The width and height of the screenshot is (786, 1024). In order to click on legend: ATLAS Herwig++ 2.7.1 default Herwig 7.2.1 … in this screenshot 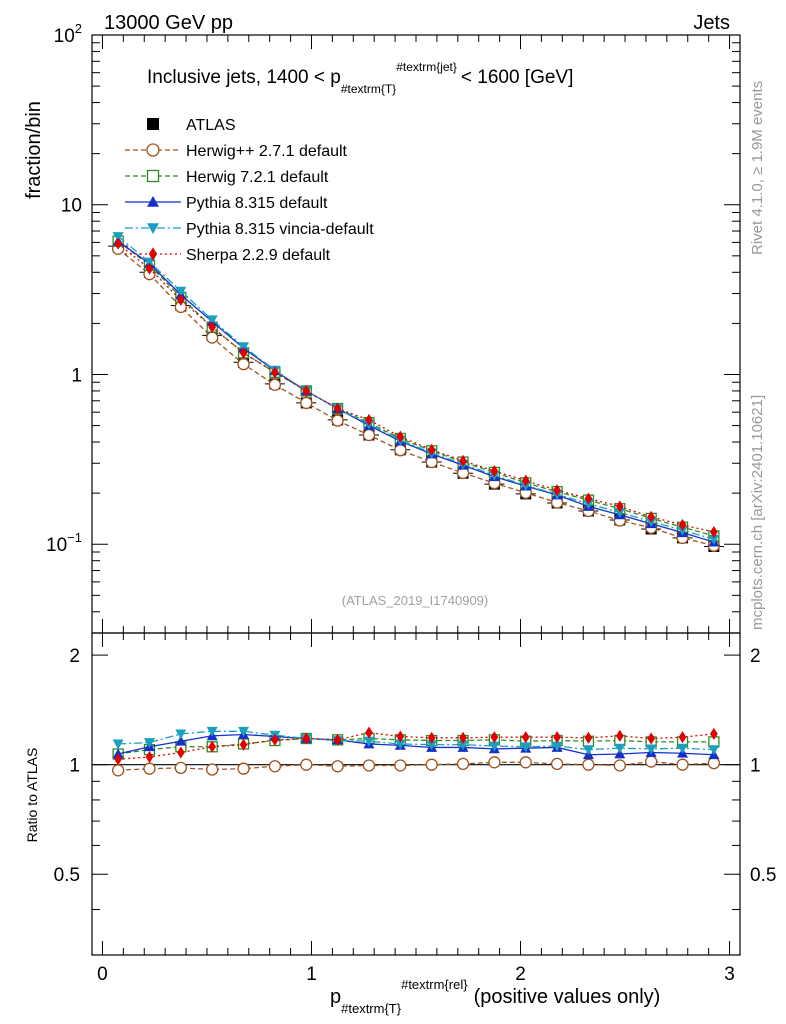, I will do `click(249, 190)`.